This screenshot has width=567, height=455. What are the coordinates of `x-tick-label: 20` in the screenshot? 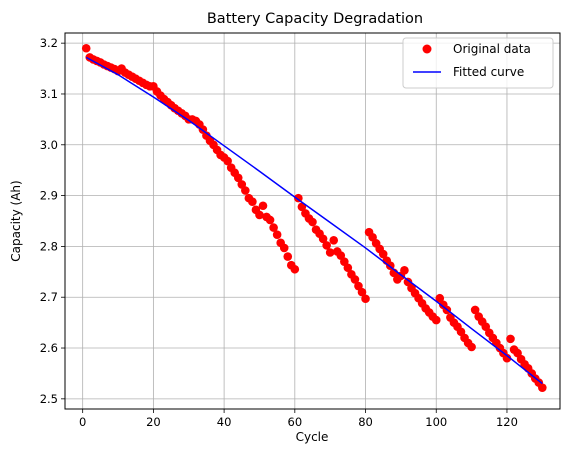 It's located at (153, 422).